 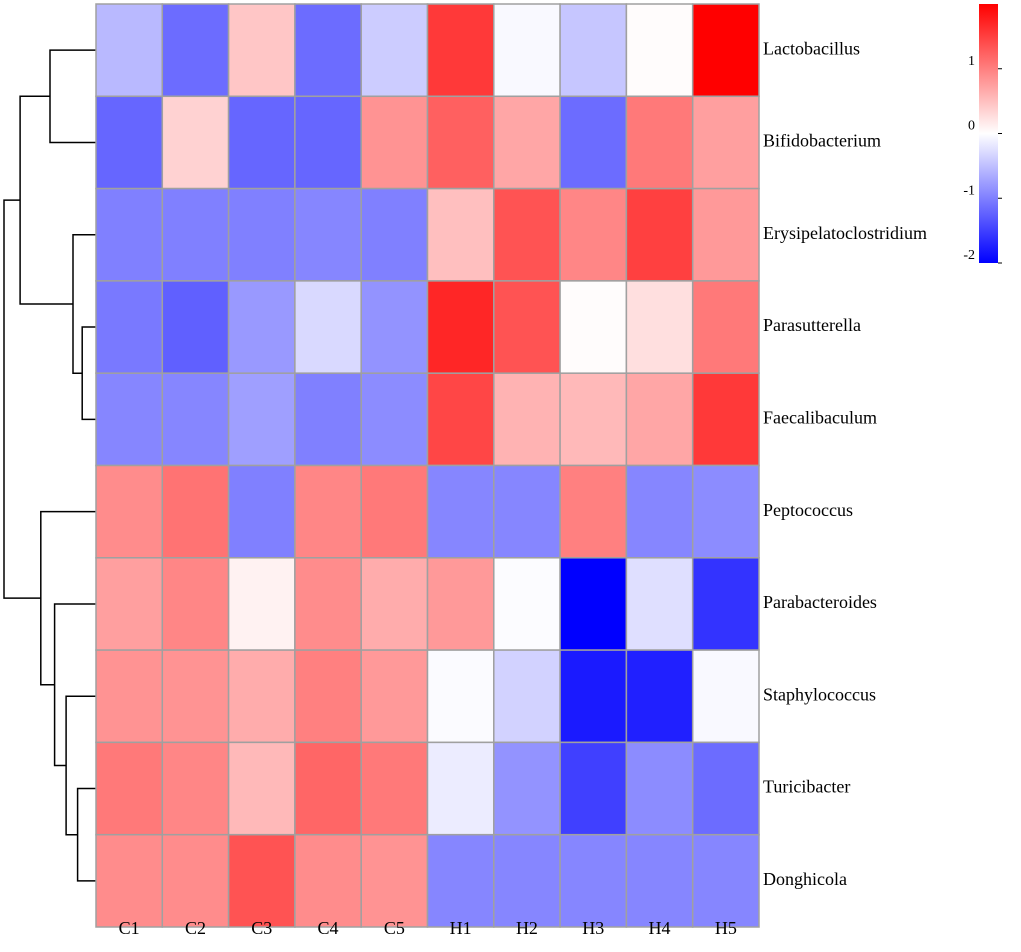 What do you see at coordinates (971, 126) in the screenshot?
I see `legend-tick-label: 0` at bounding box center [971, 126].